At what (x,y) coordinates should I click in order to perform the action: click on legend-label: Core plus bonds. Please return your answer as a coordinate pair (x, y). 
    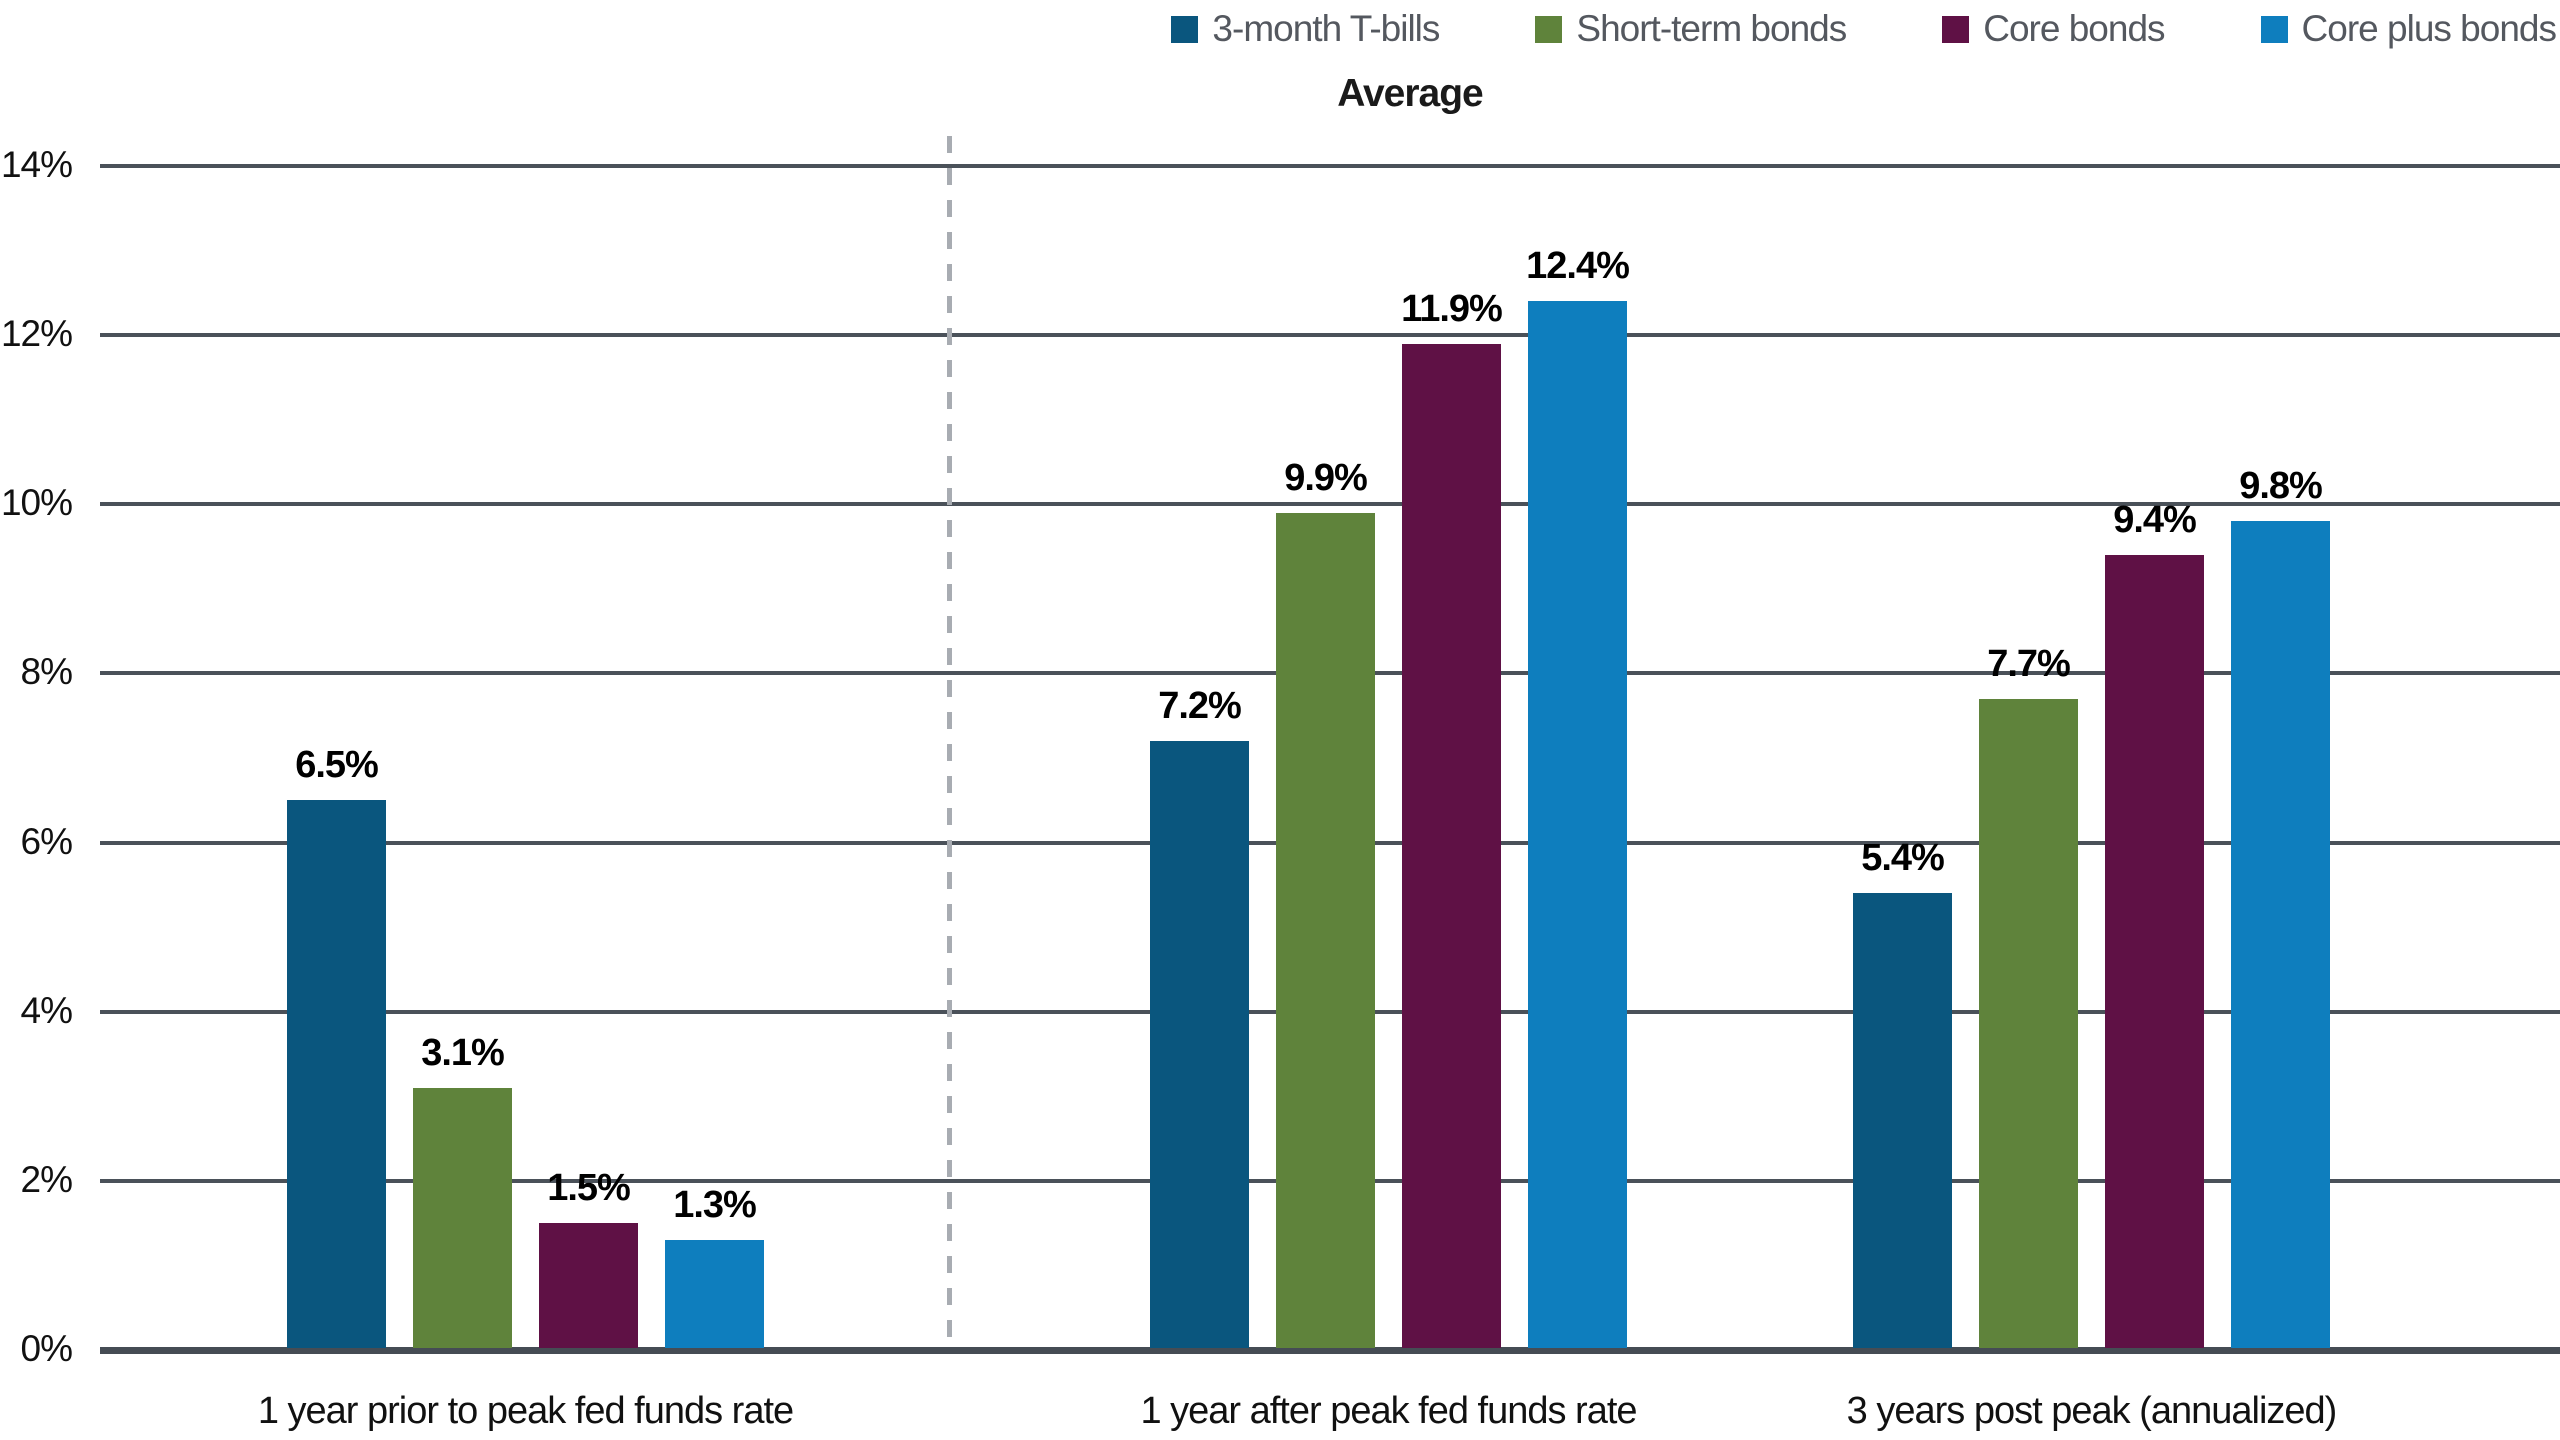
    Looking at the image, I should click on (2429, 28).